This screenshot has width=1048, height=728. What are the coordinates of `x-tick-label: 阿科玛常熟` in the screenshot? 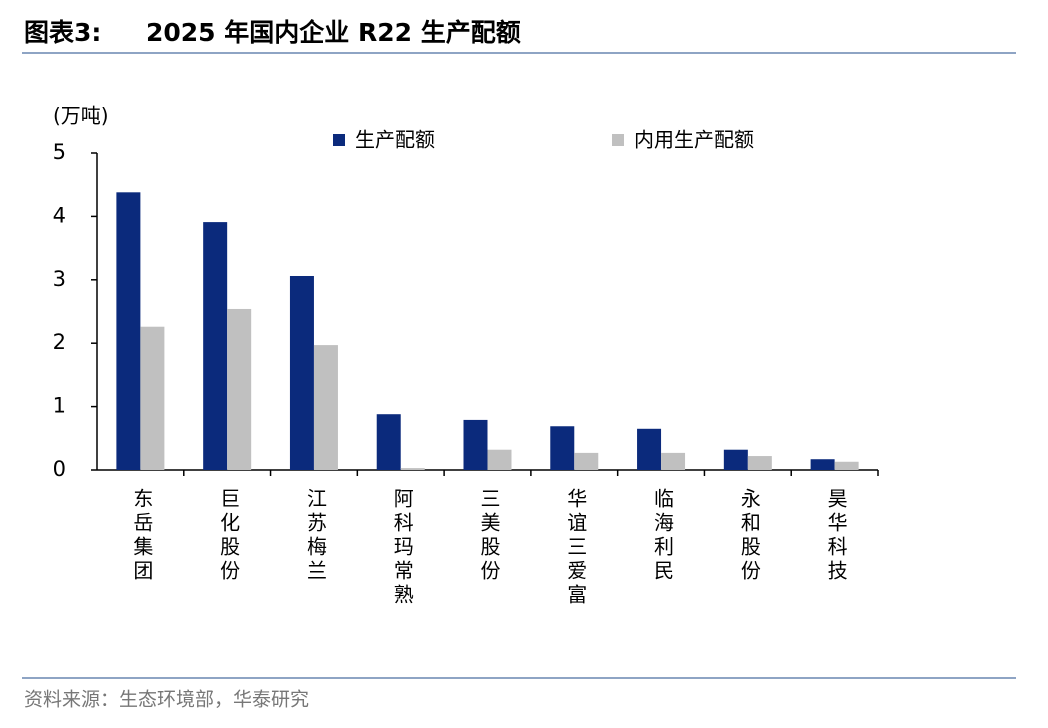 It's located at (402, 548).